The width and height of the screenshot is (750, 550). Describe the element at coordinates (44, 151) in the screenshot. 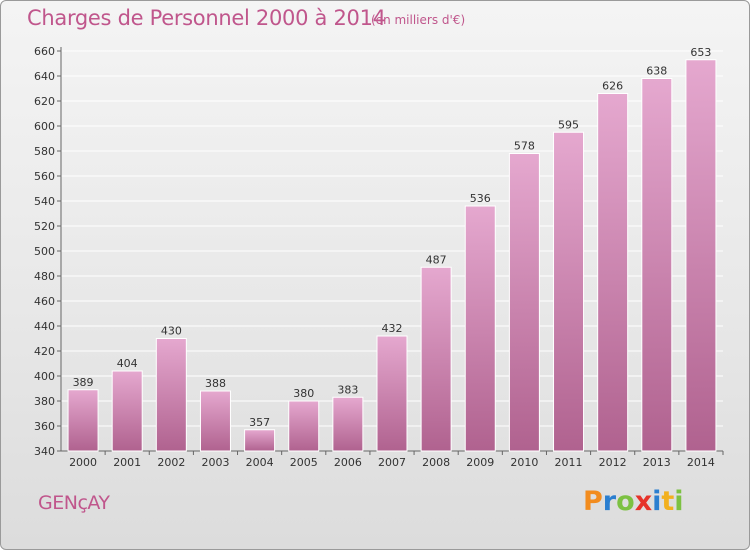

I see `y-tick-label: 580` at that location.